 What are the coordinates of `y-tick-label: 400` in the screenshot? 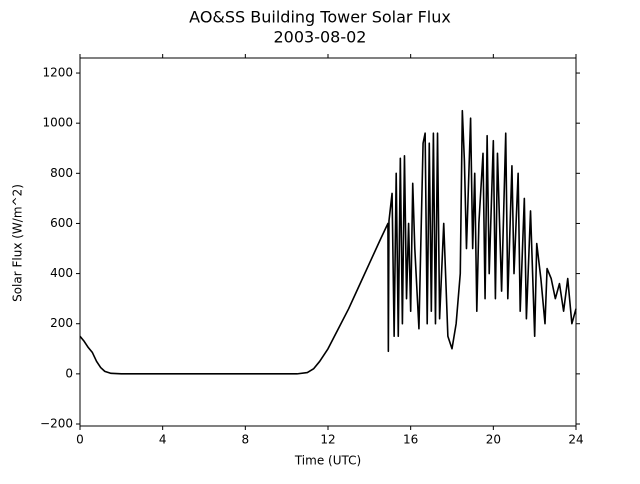 It's located at (61, 273).